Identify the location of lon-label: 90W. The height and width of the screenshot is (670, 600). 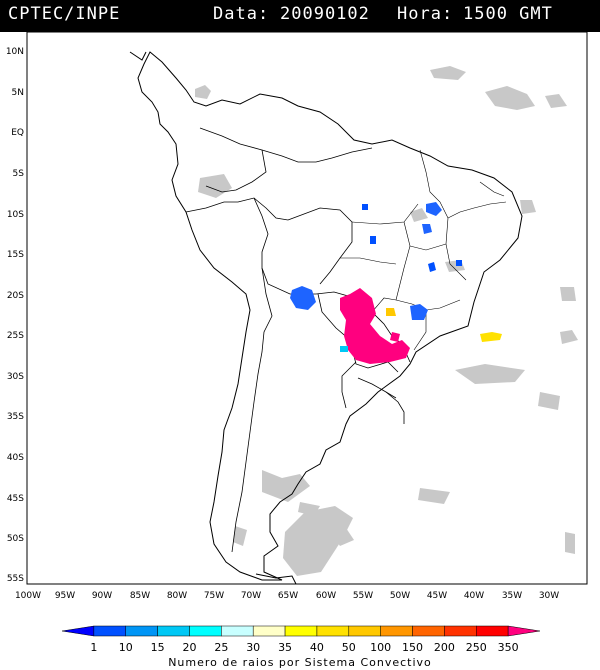
(102, 596).